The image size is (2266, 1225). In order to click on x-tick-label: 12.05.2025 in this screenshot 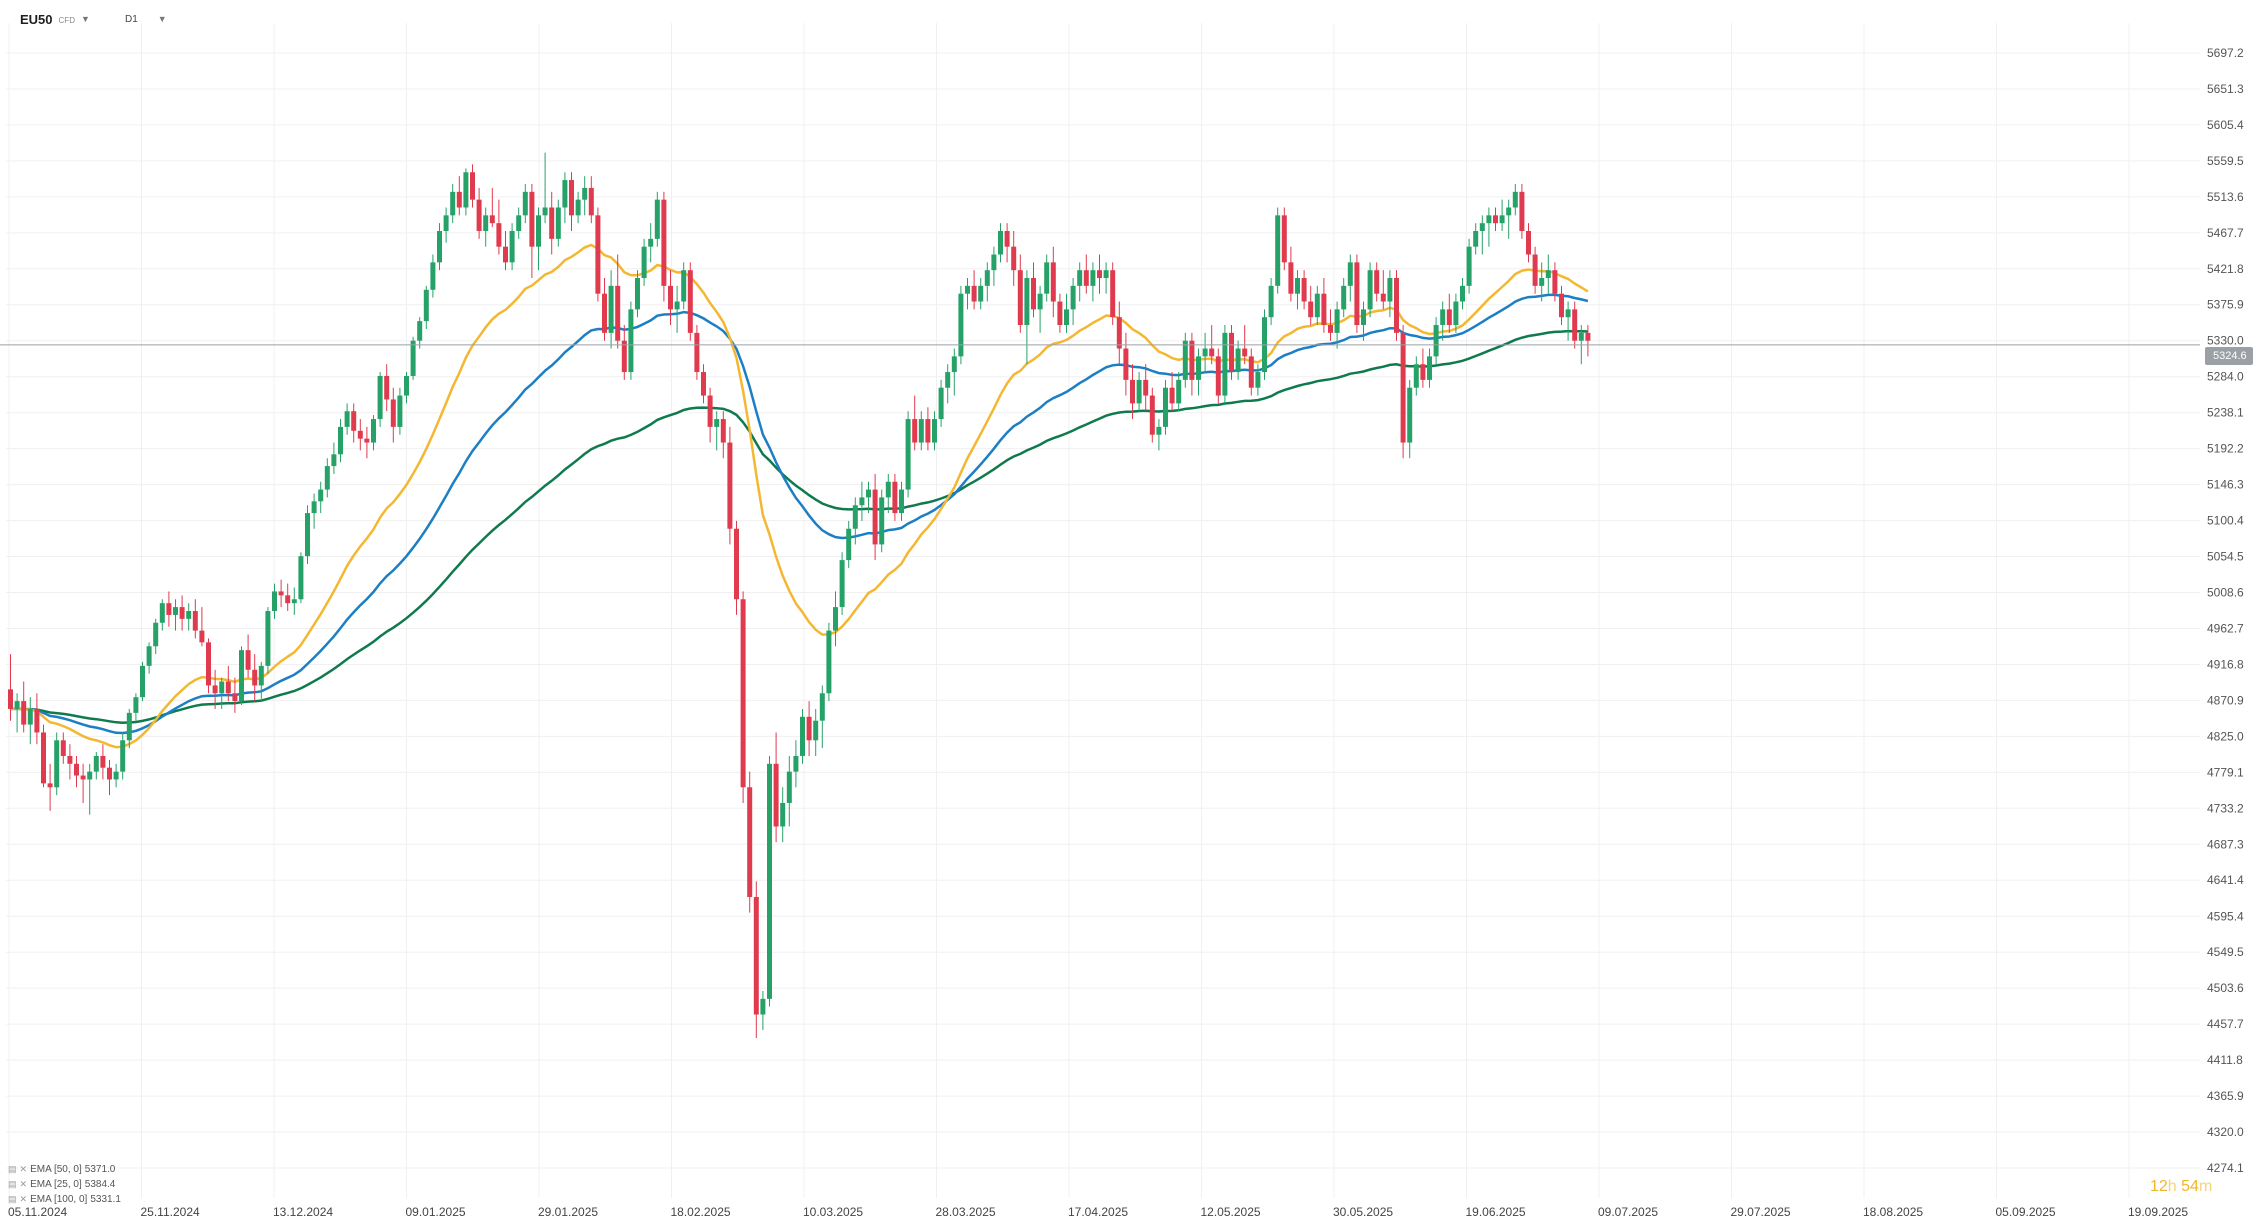, I will do `click(1231, 1212)`.